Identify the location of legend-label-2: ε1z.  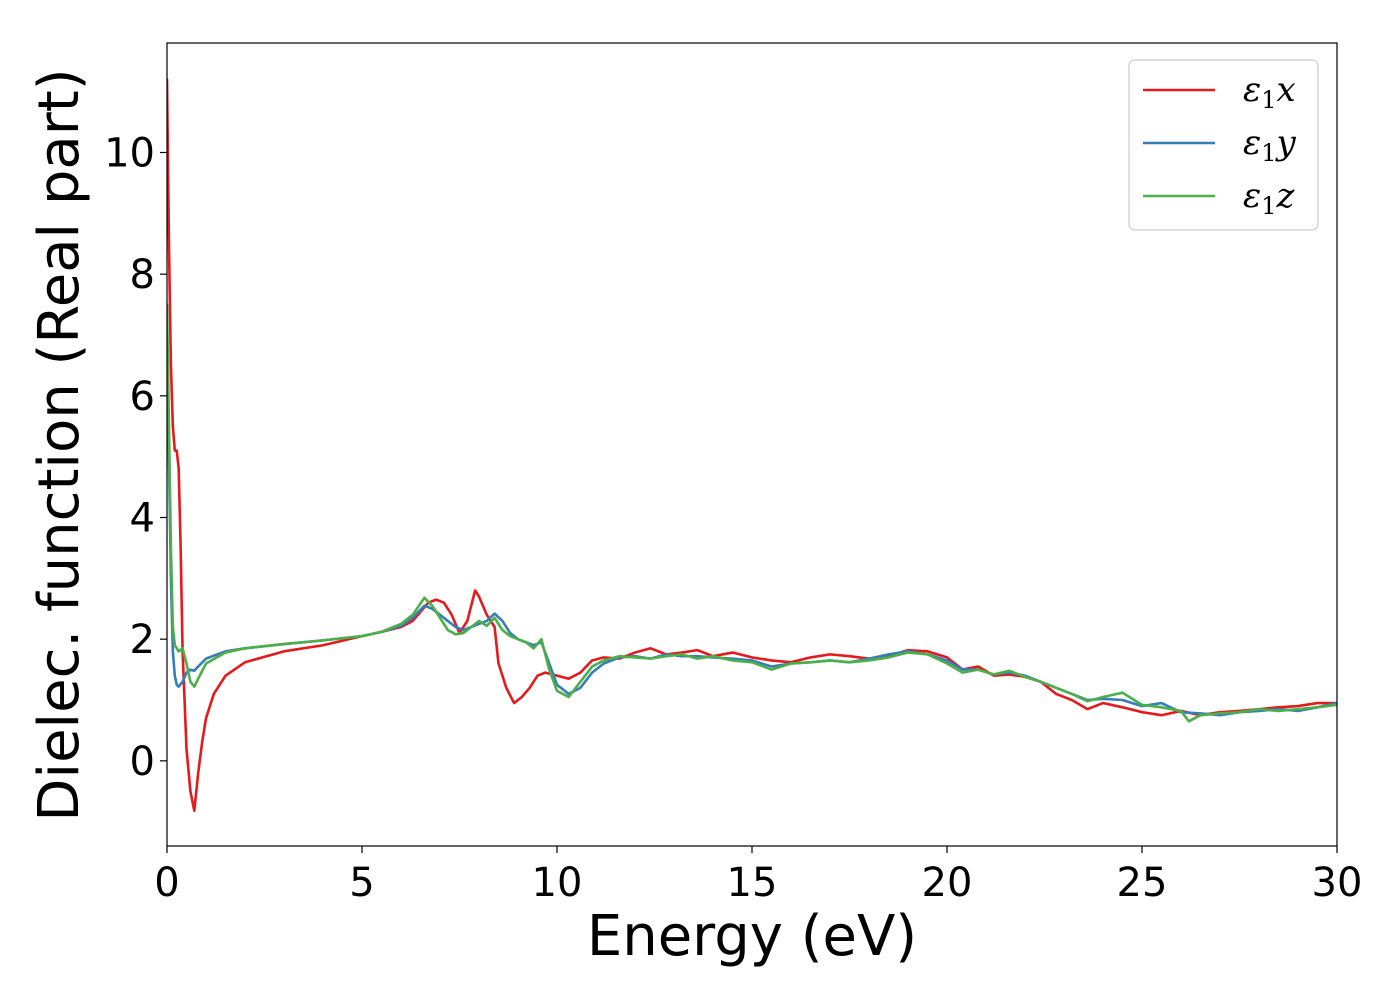
(1269, 198).